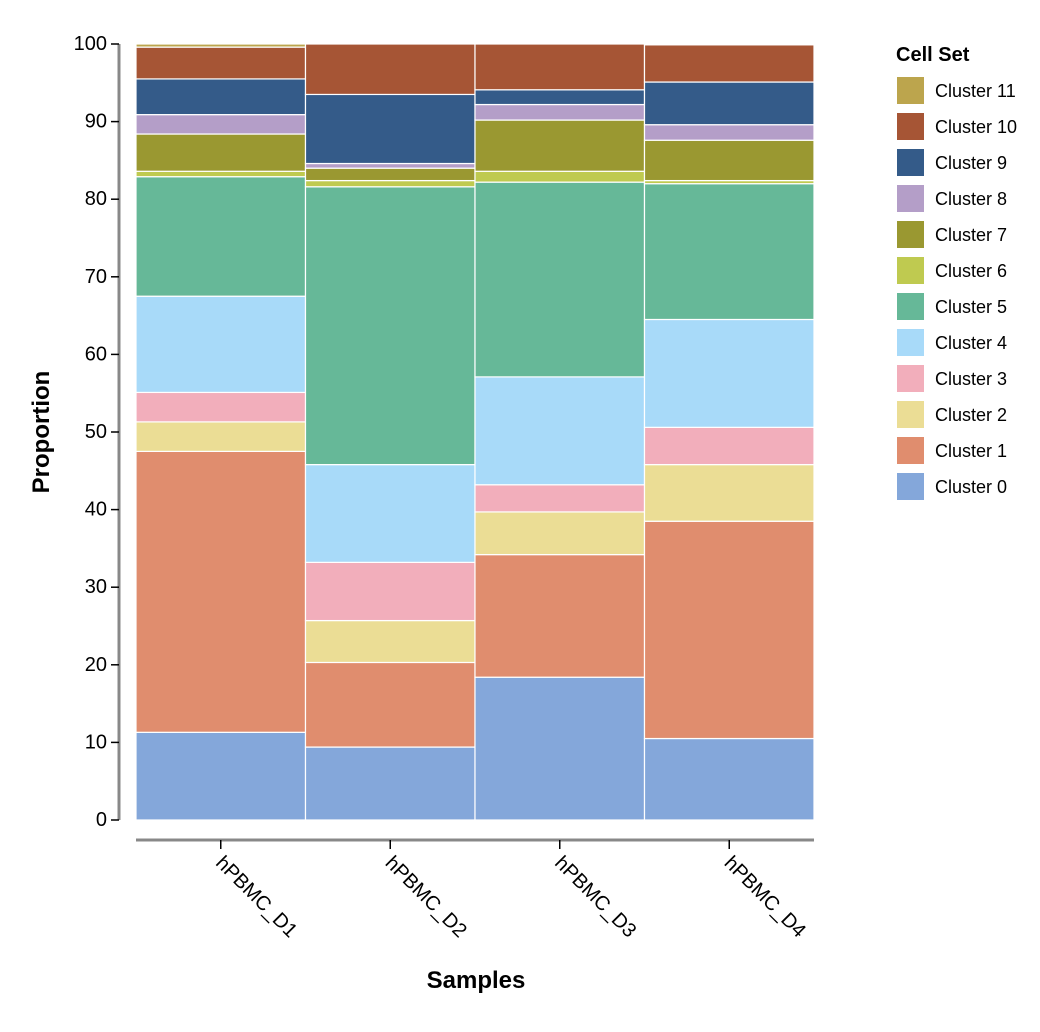  What do you see at coordinates (765, 897) in the screenshot?
I see `x-tick-label: hPBMC_D4` at bounding box center [765, 897].